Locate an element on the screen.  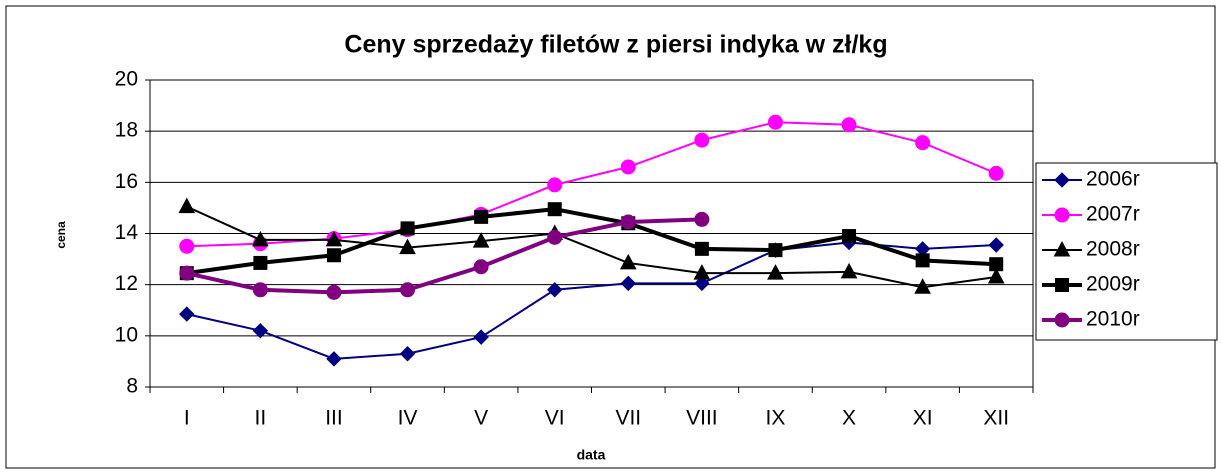
y-tick-label: 20 is located at coordinates (126, 79).